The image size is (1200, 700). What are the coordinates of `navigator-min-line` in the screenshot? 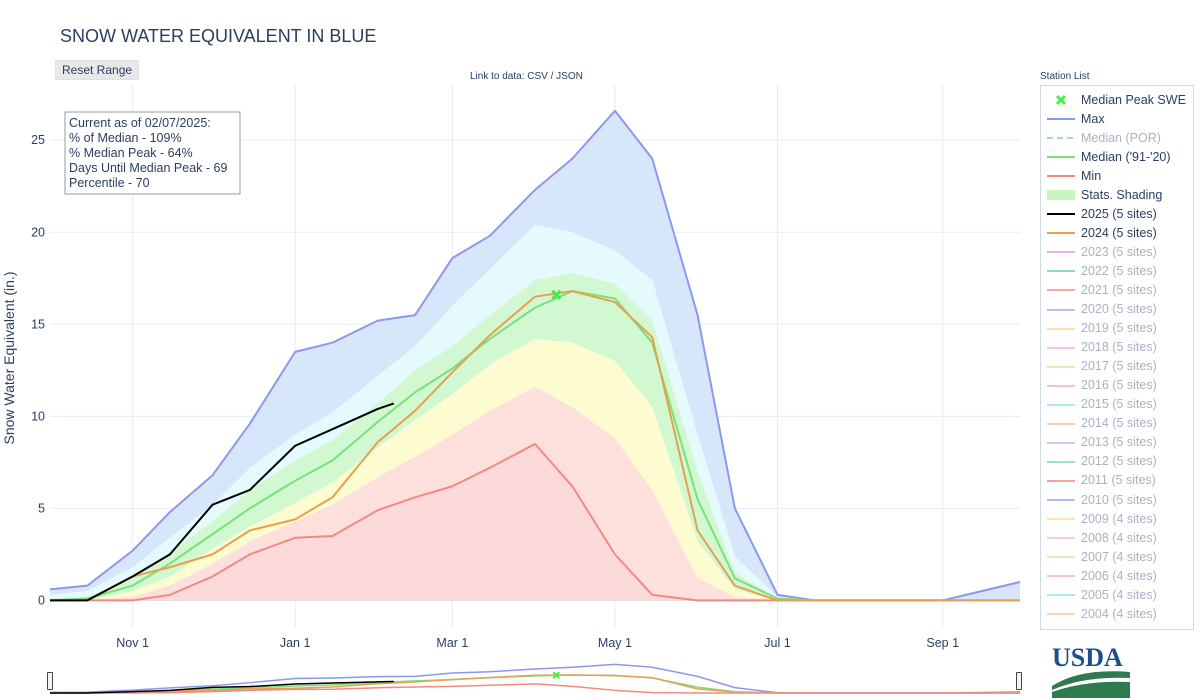 It's located at (535, 688).